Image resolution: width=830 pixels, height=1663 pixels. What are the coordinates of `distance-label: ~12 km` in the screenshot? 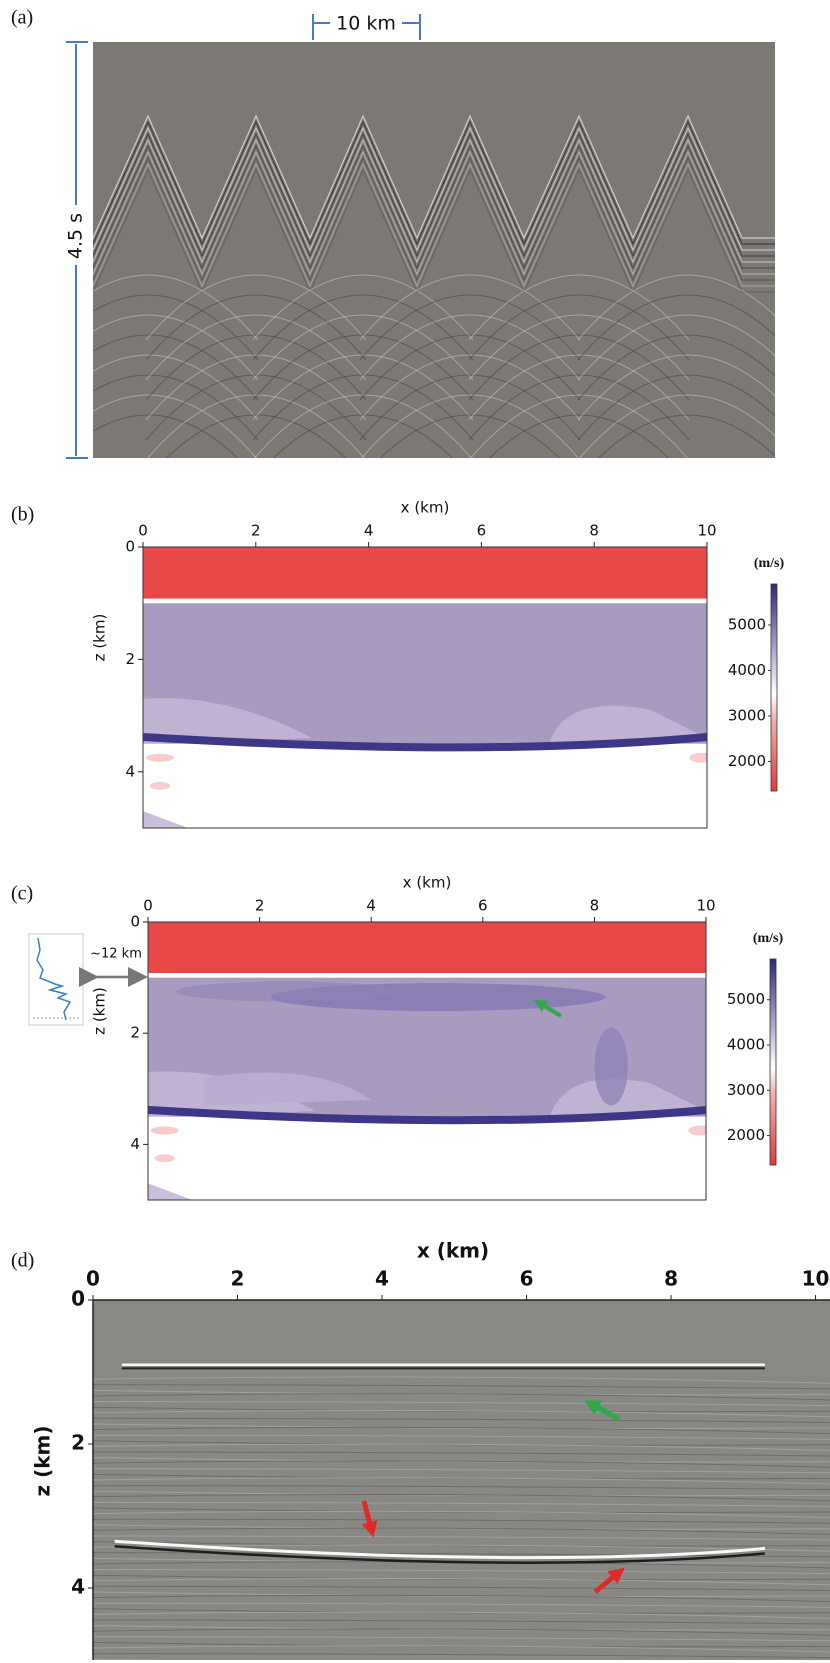 It's located at (116, 954).